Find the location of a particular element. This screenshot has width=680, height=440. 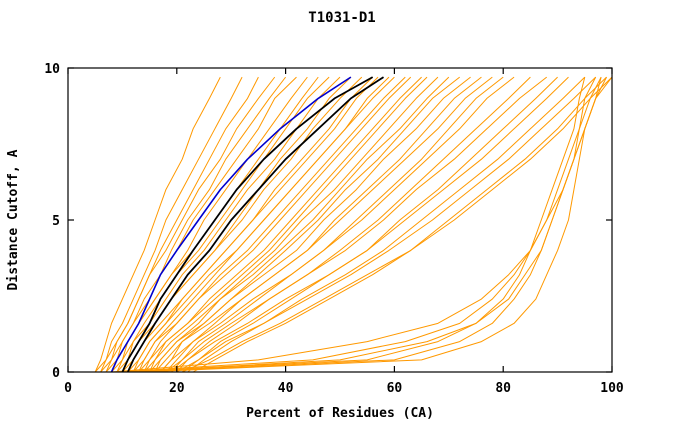

x-tick-label: 80 is located at coordinates (503, 388).